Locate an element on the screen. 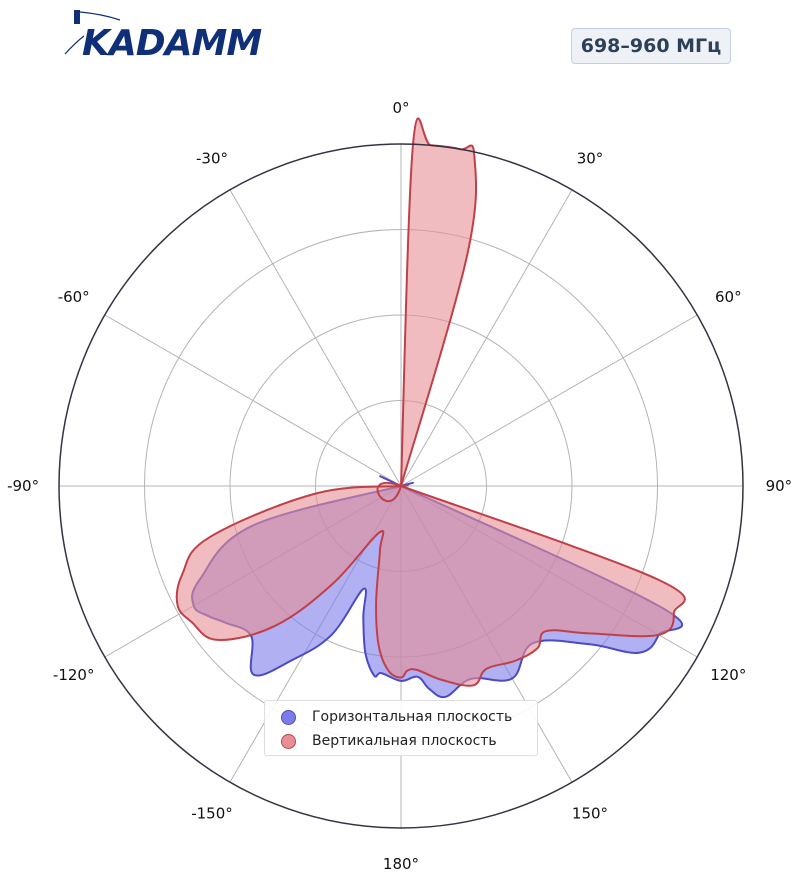 The height and width of the screenshot is (878, 800). kadamm-logo: KADAMM is located at coordinates (163, 36).